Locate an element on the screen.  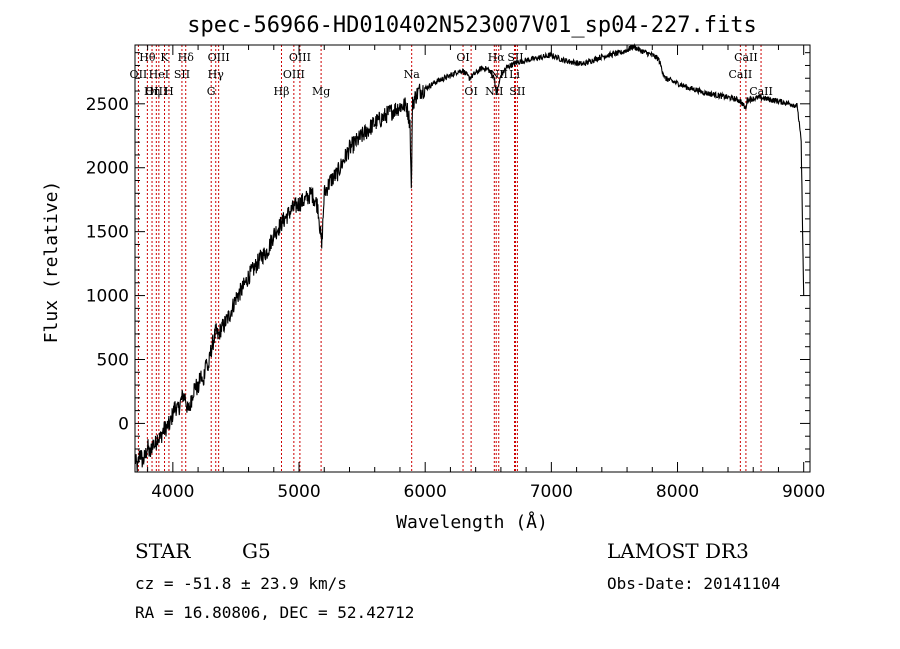
y-tick-label: 500 is located at coordinates (113, 360).